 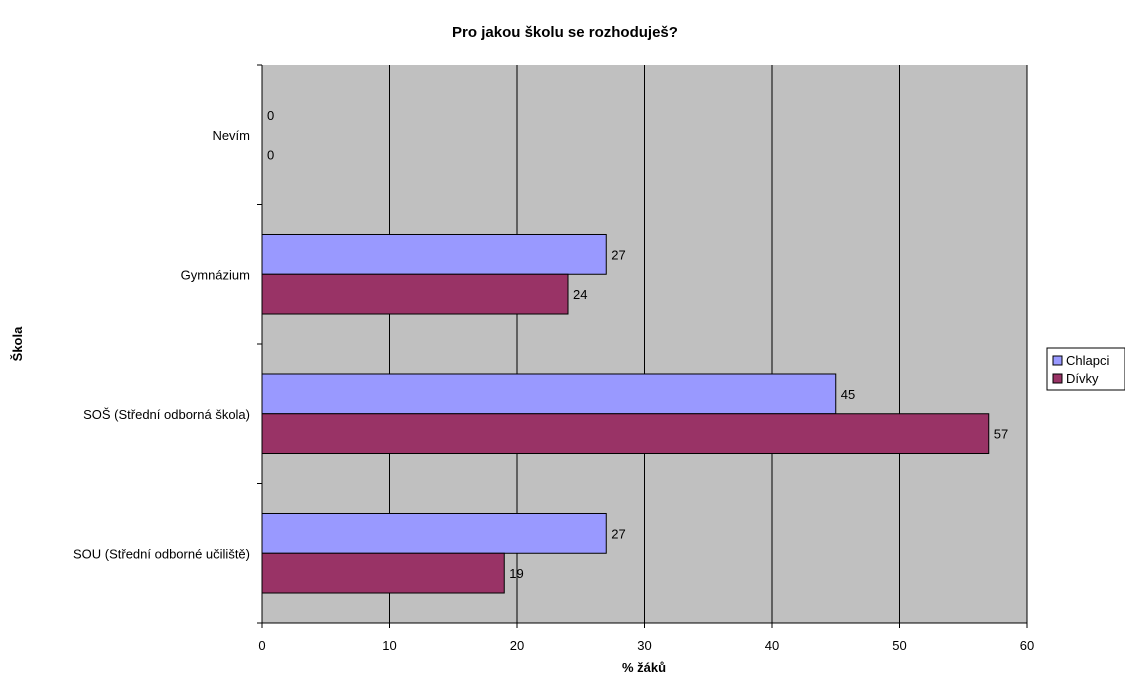 What do you see at coordinates (161, 553) in the screenshot?
I see `category-label: SOU (Střední odborné učiliště)` at bounding box center [161, 553].